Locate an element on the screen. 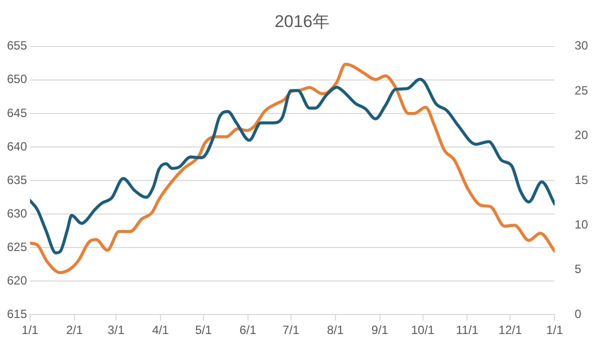 The width and height of the screenshot is (606, 341). x-tick-label: 8/1 is located at coordinates (335, 330).